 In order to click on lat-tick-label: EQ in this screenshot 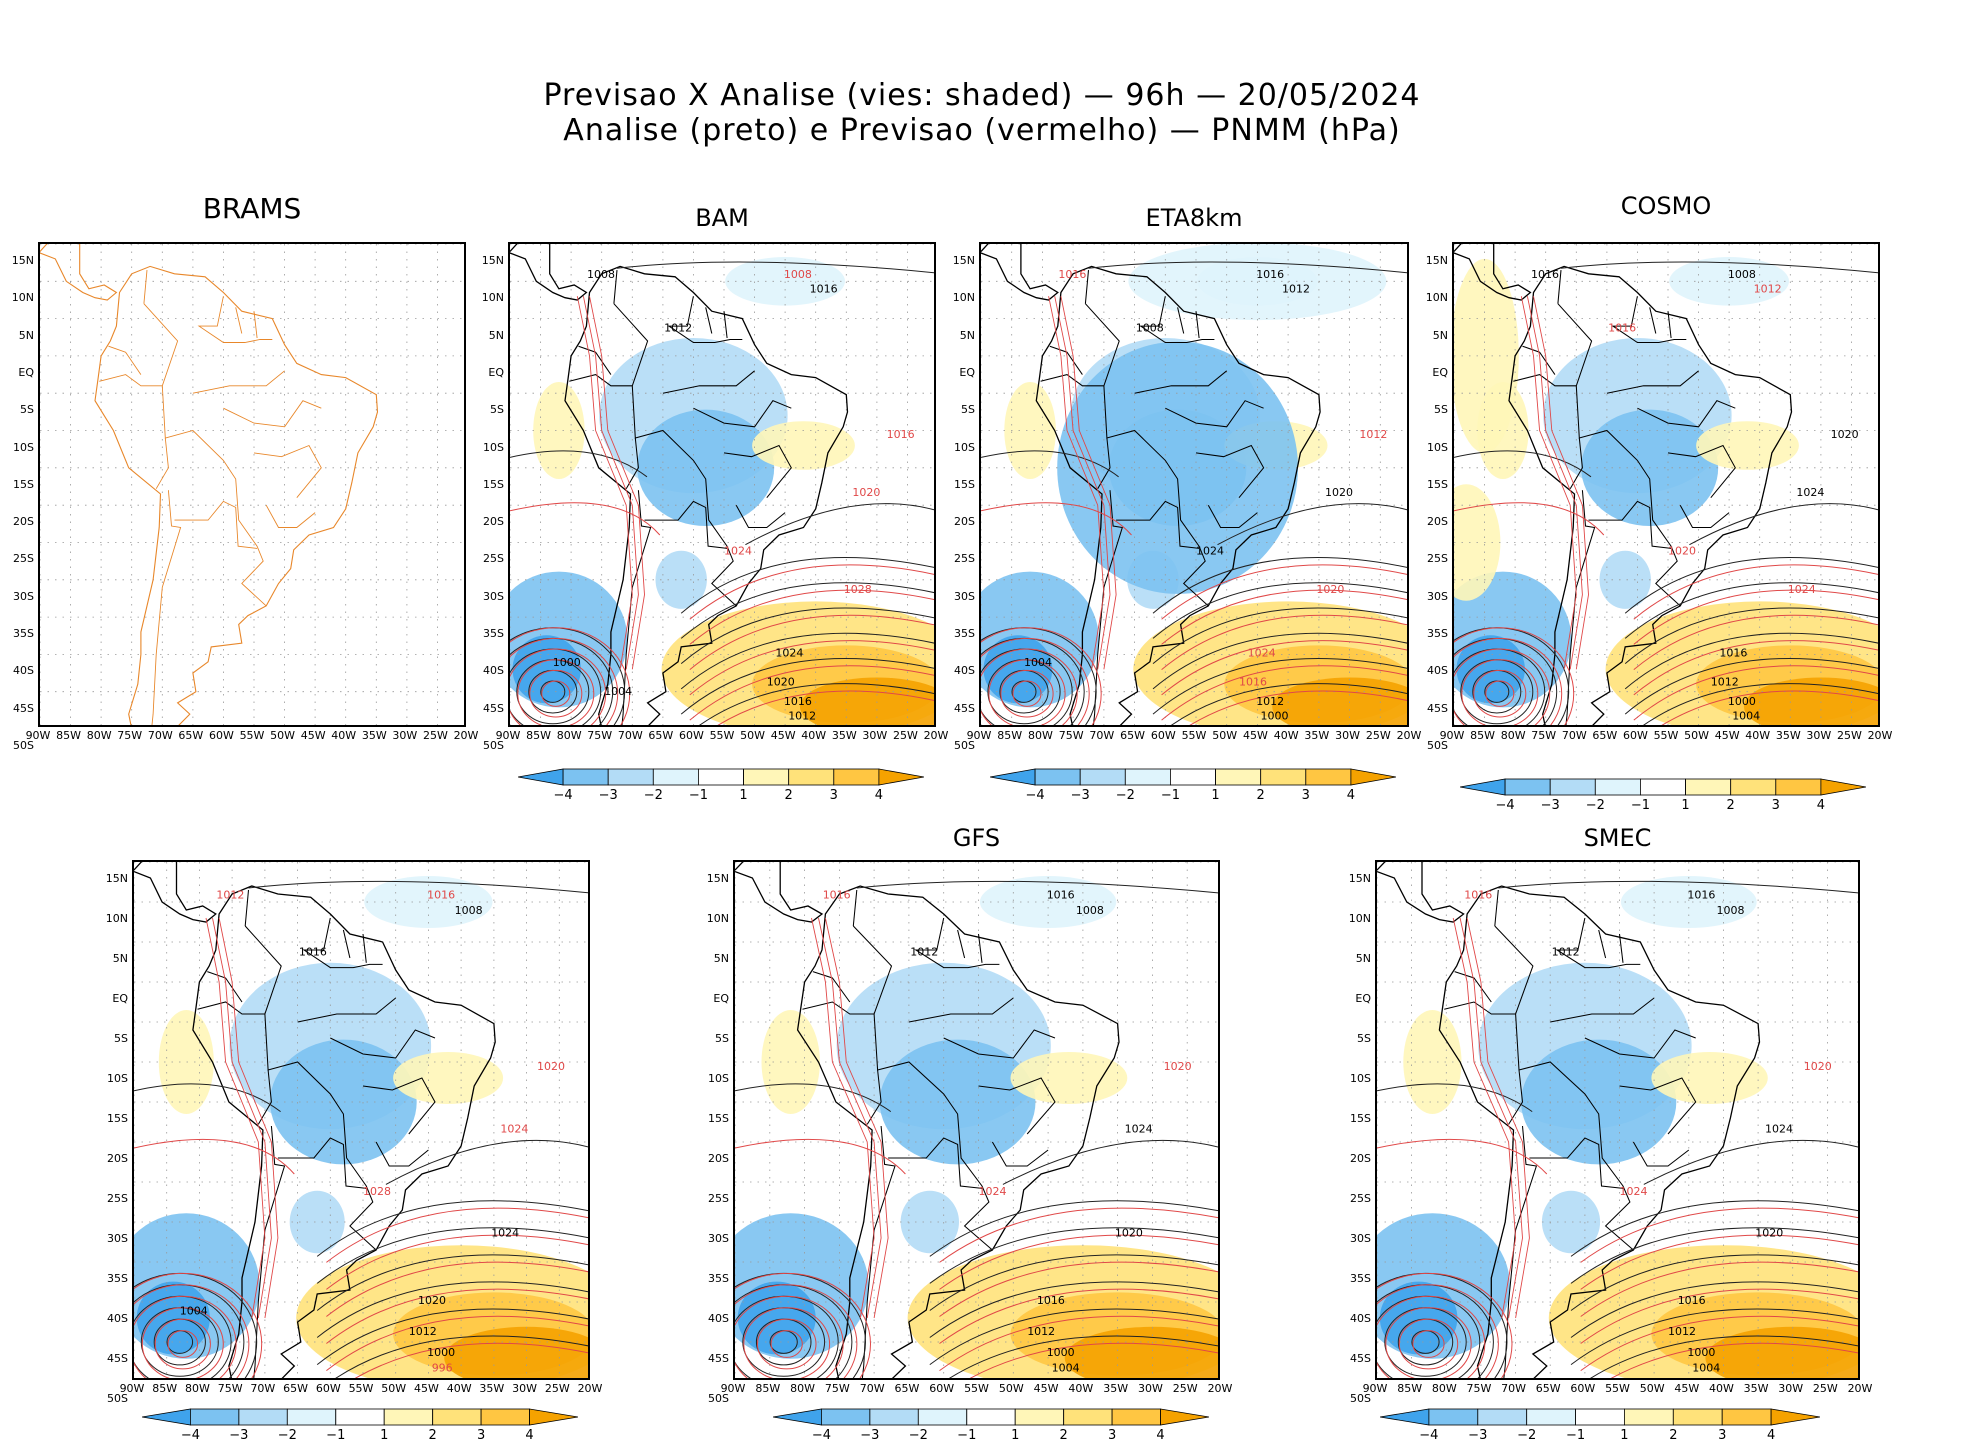, I will do `click(721, 998)`.